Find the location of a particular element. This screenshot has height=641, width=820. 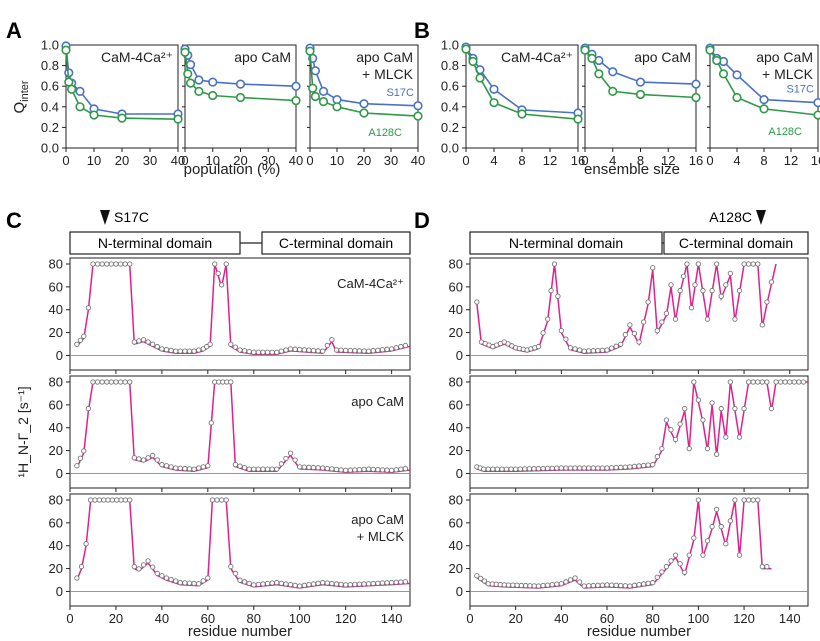

c-domain-box-d is located at coordinates (736, 243).